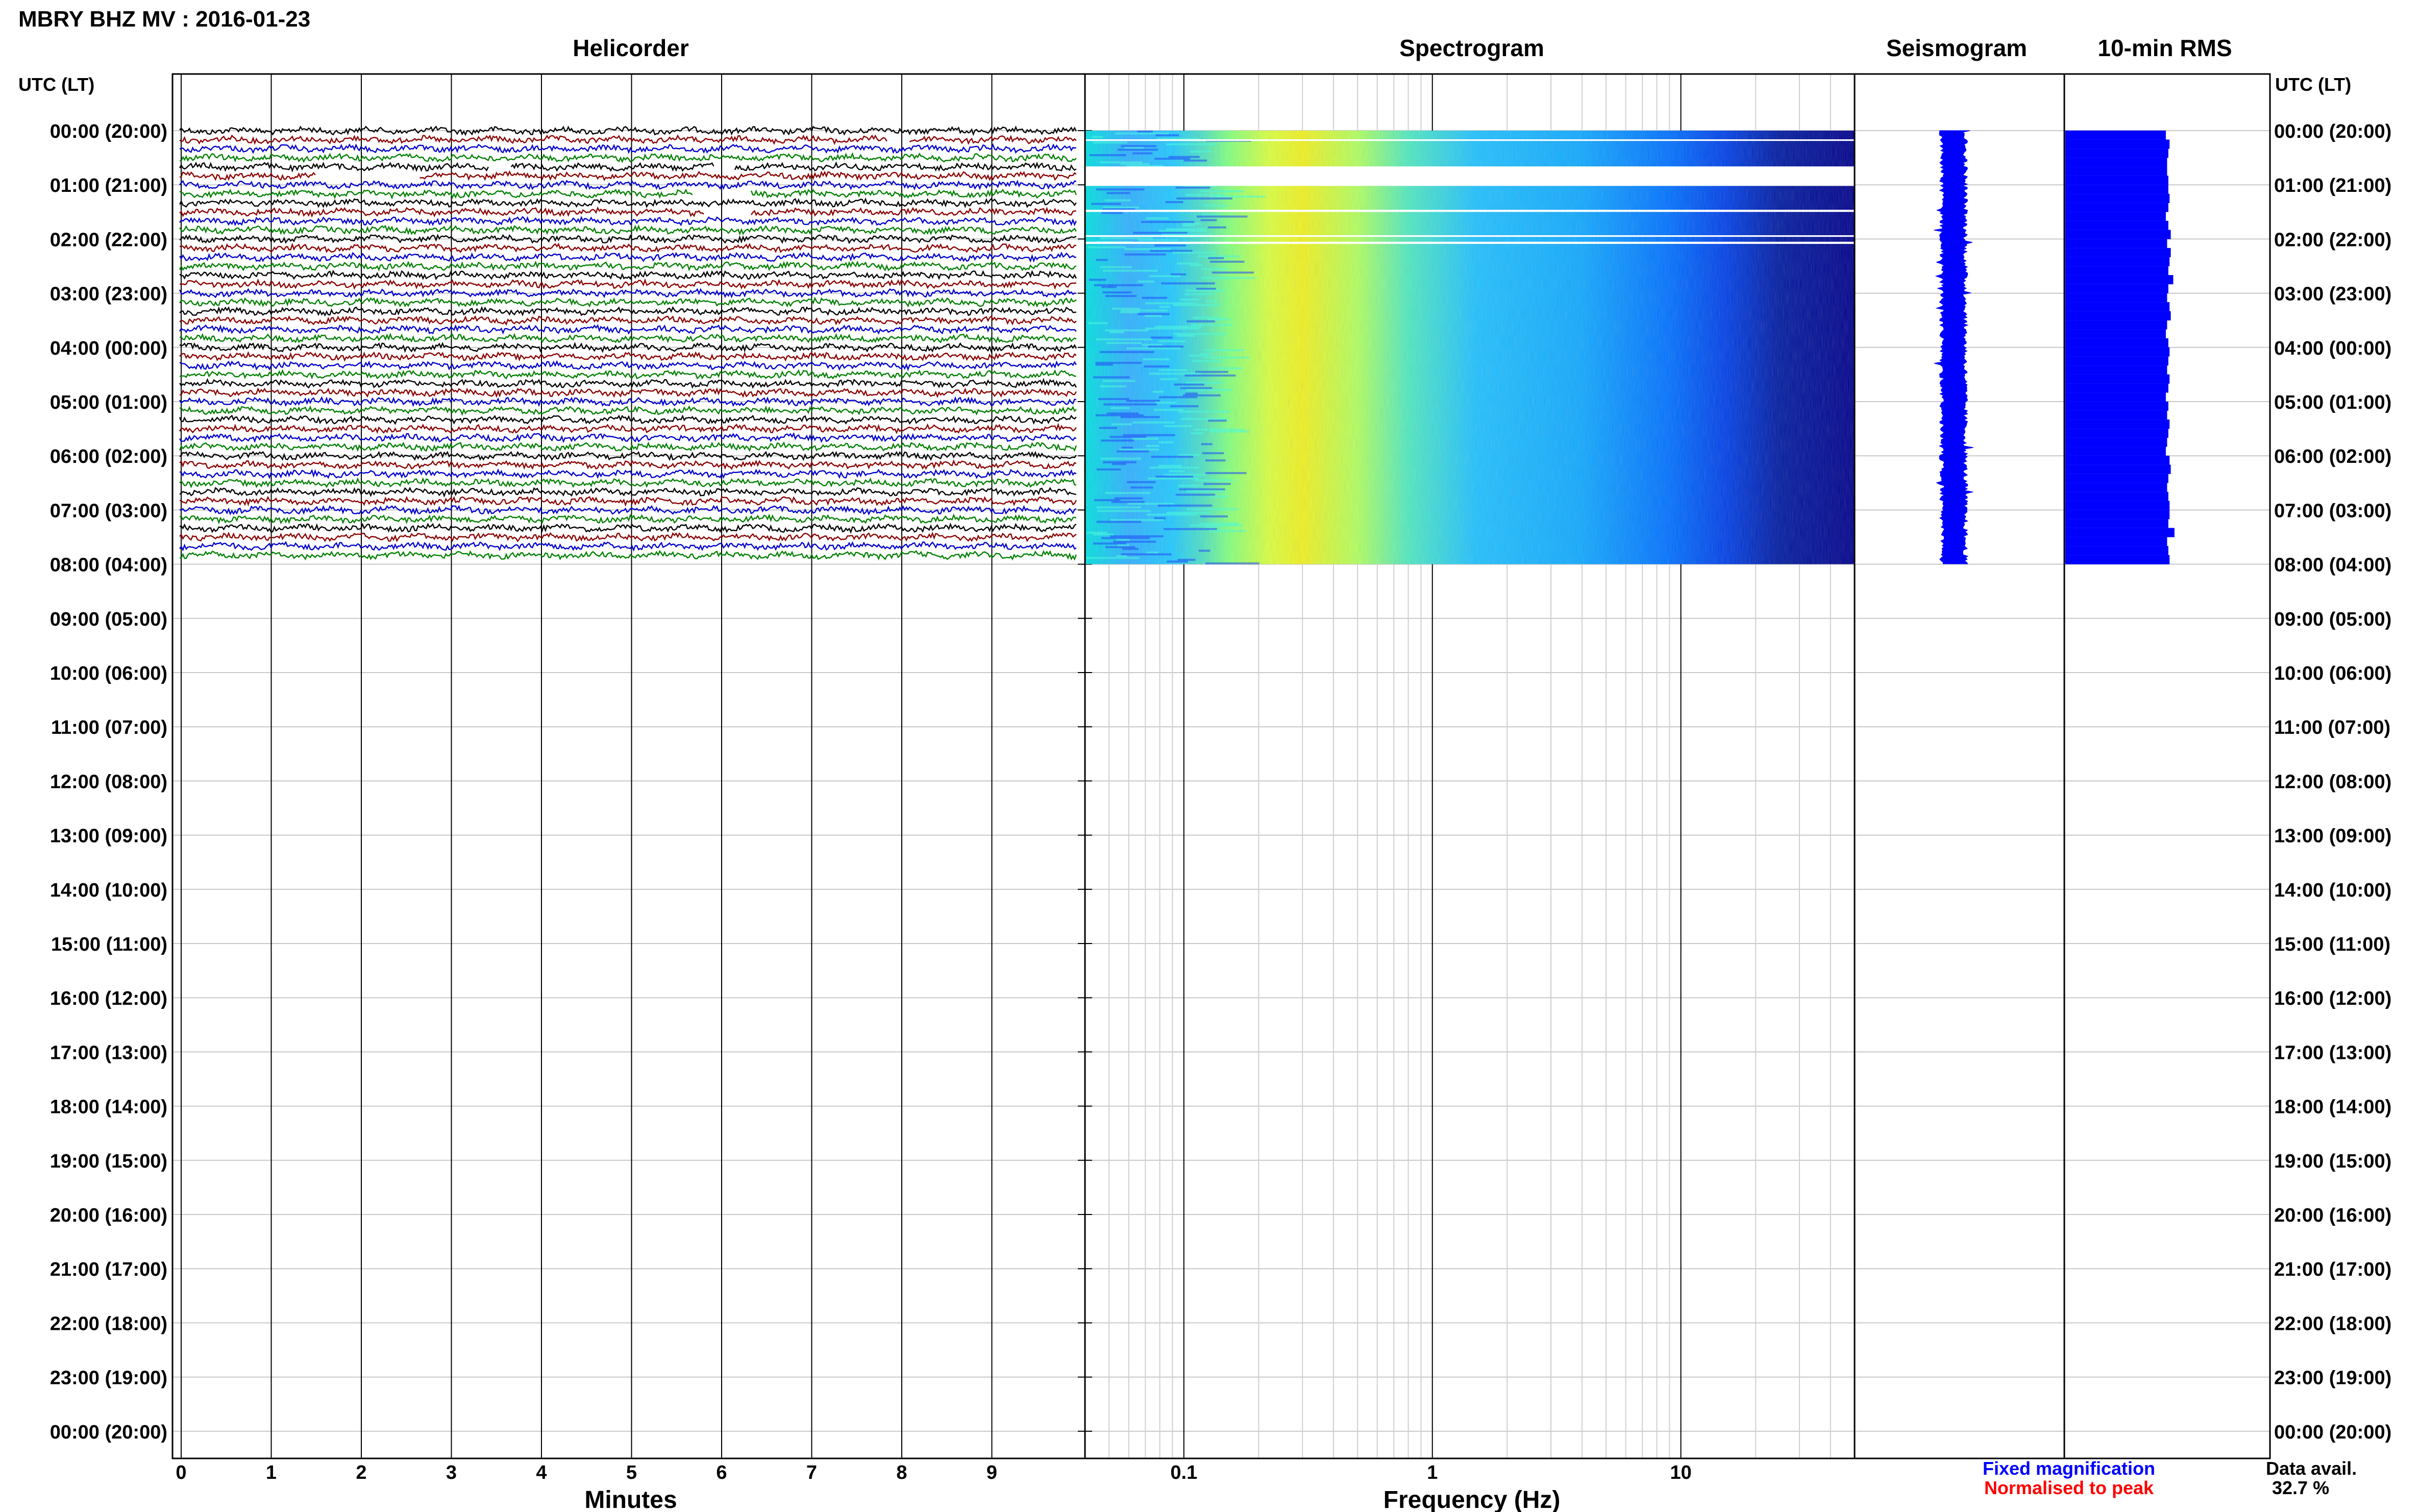 This screenshot has height=1512, width=2419. I want to click on legend-normalised-to-peak: Normalised to peak, so click(2069, 1487).